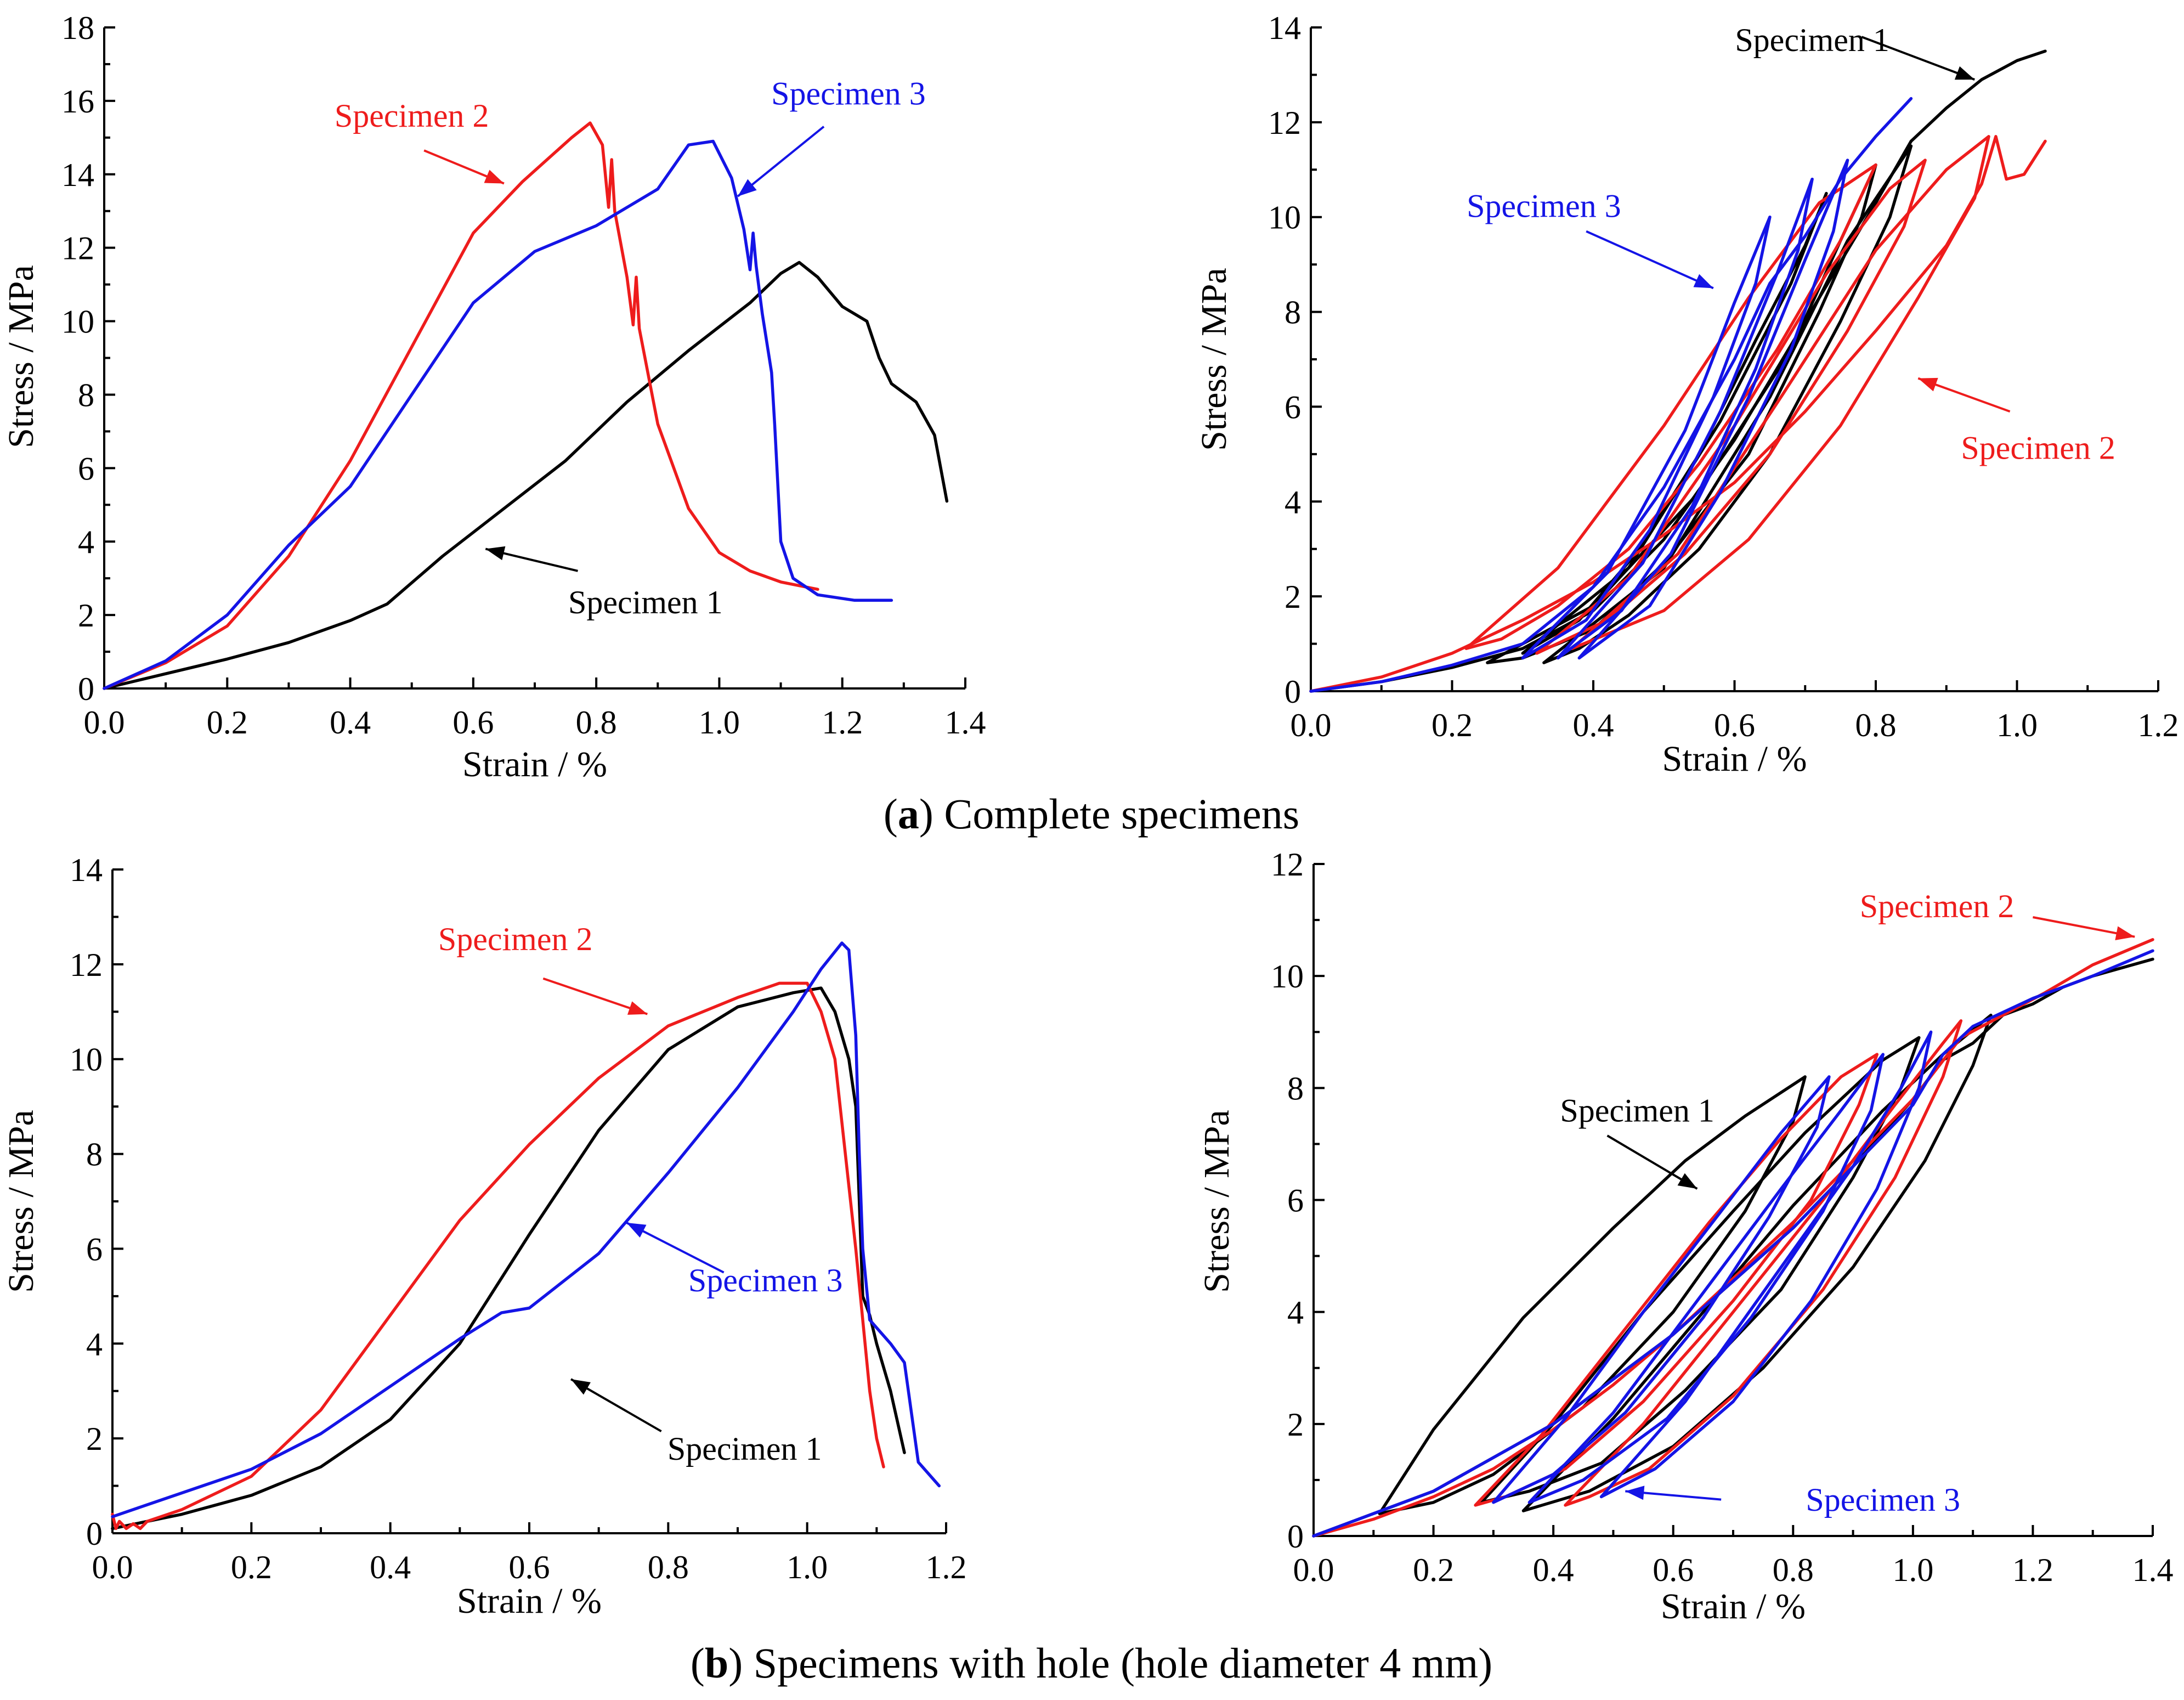 This screenshot has height=1700, width=2184. I want to click on series-specimen-1-loop-a, so click(1592, 1295).